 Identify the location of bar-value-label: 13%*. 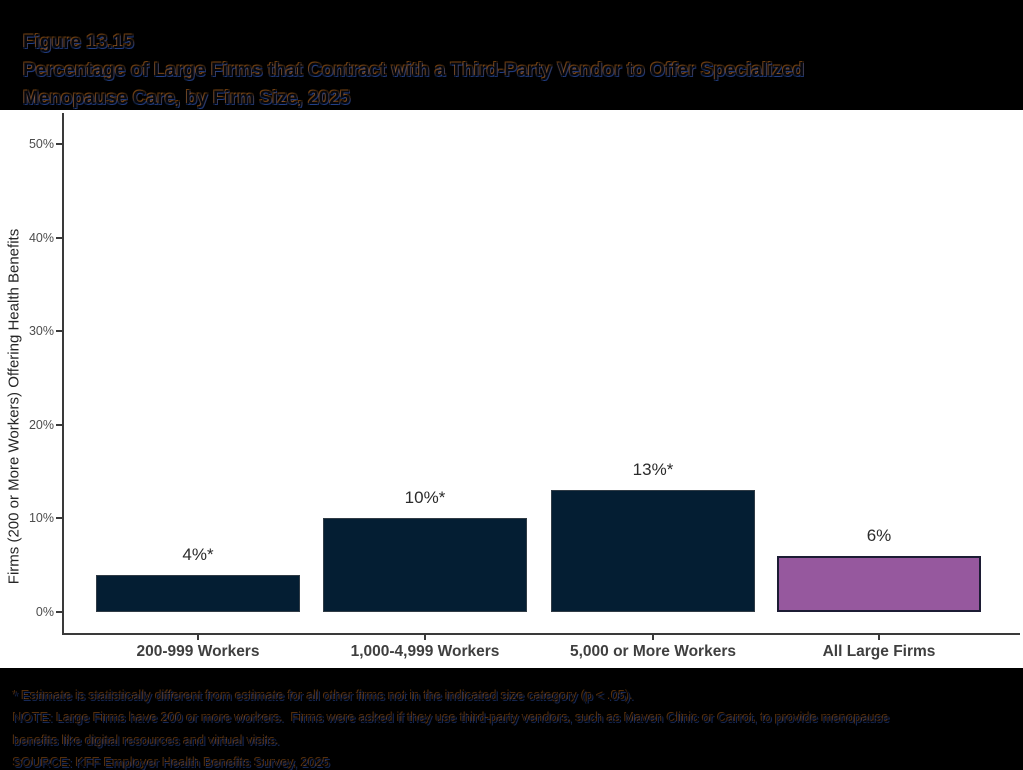
(653, 469).